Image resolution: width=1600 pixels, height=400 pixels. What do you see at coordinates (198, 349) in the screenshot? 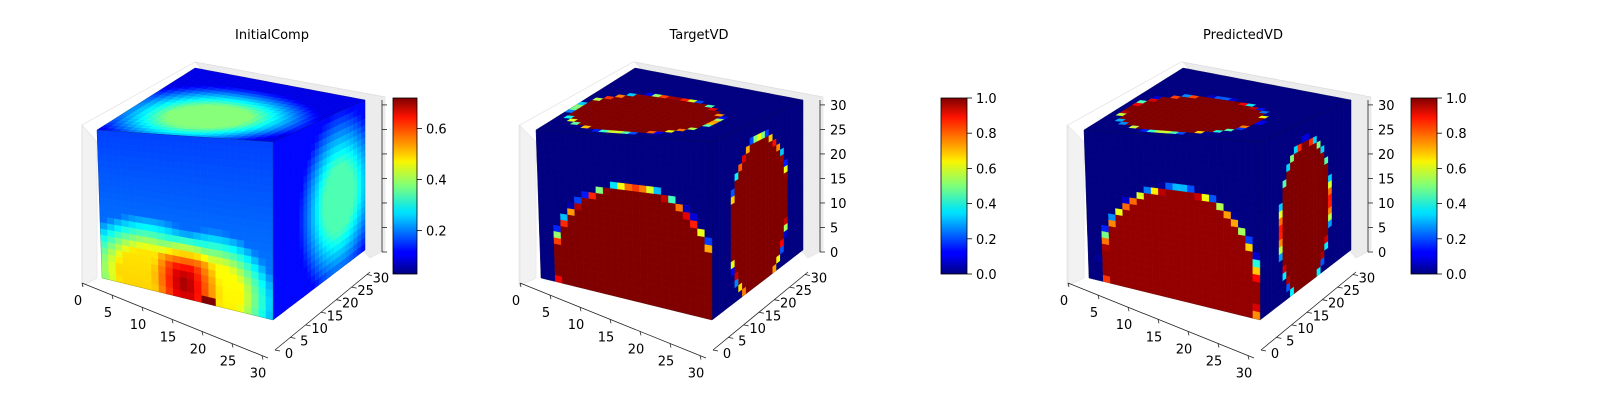
I see `x-tick-label: 20` at bounding box center [198, 349].